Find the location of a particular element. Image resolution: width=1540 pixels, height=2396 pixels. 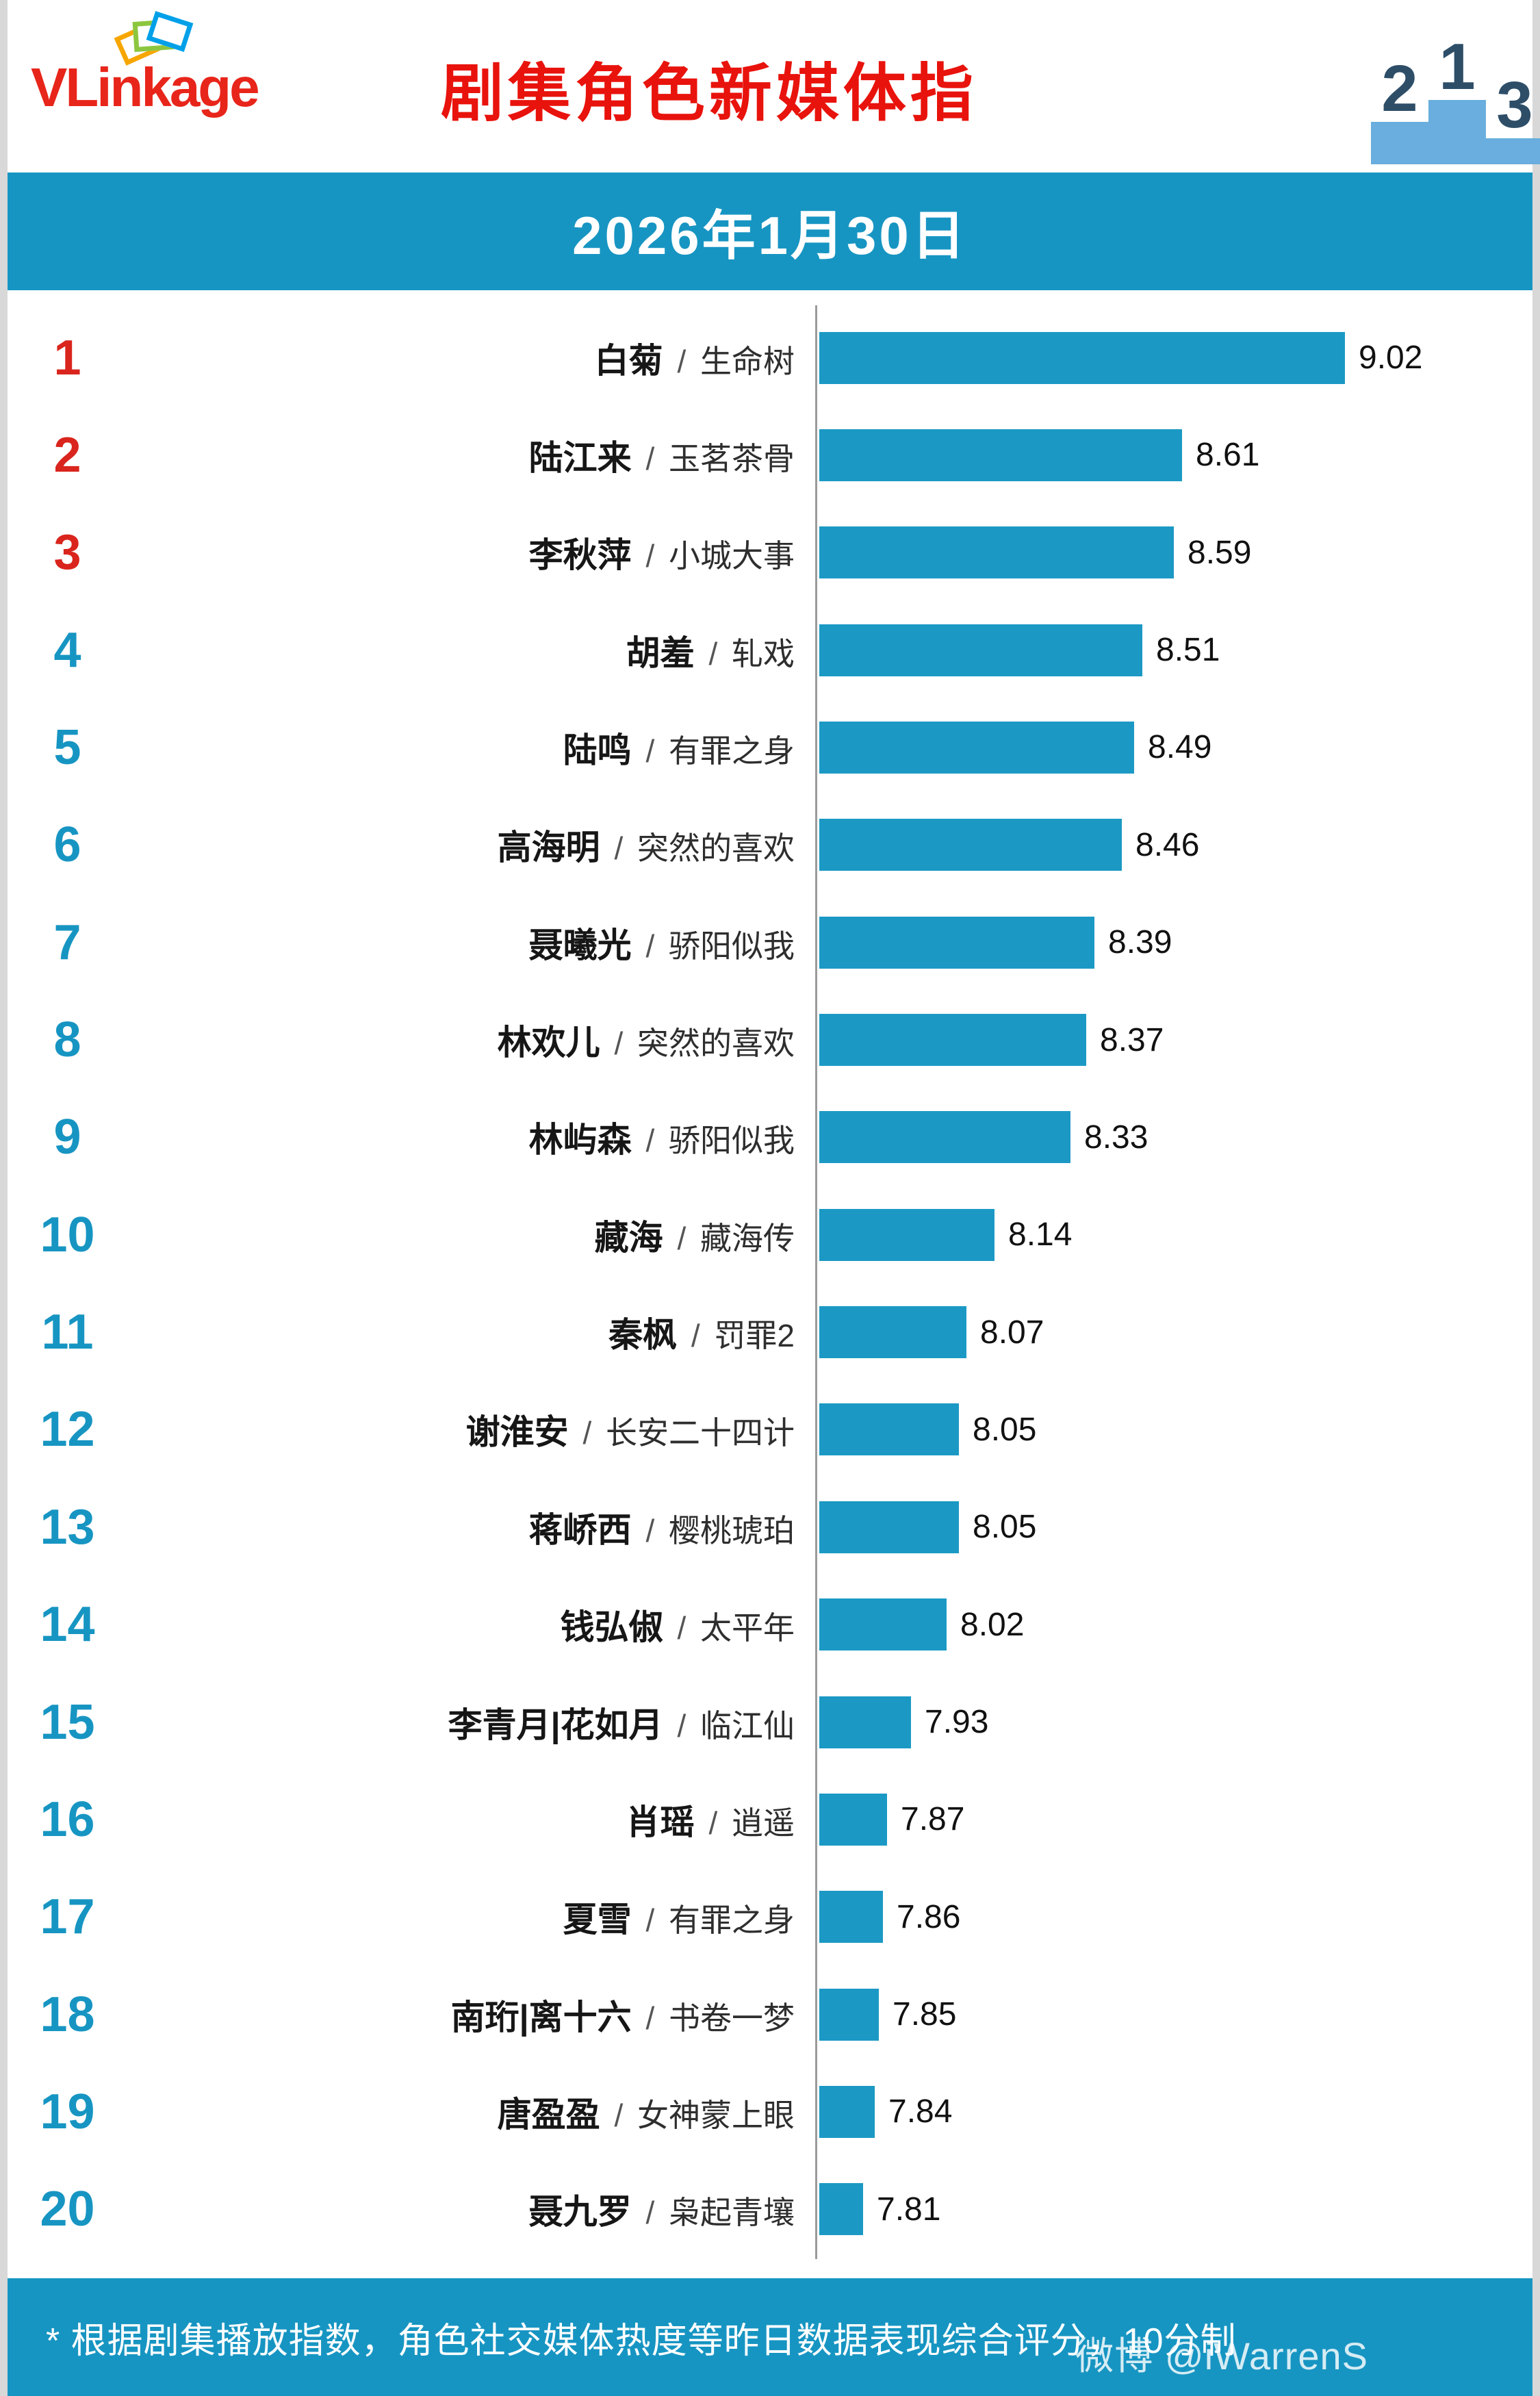

character-name: 高海明 is located at coordinates (548, 848).